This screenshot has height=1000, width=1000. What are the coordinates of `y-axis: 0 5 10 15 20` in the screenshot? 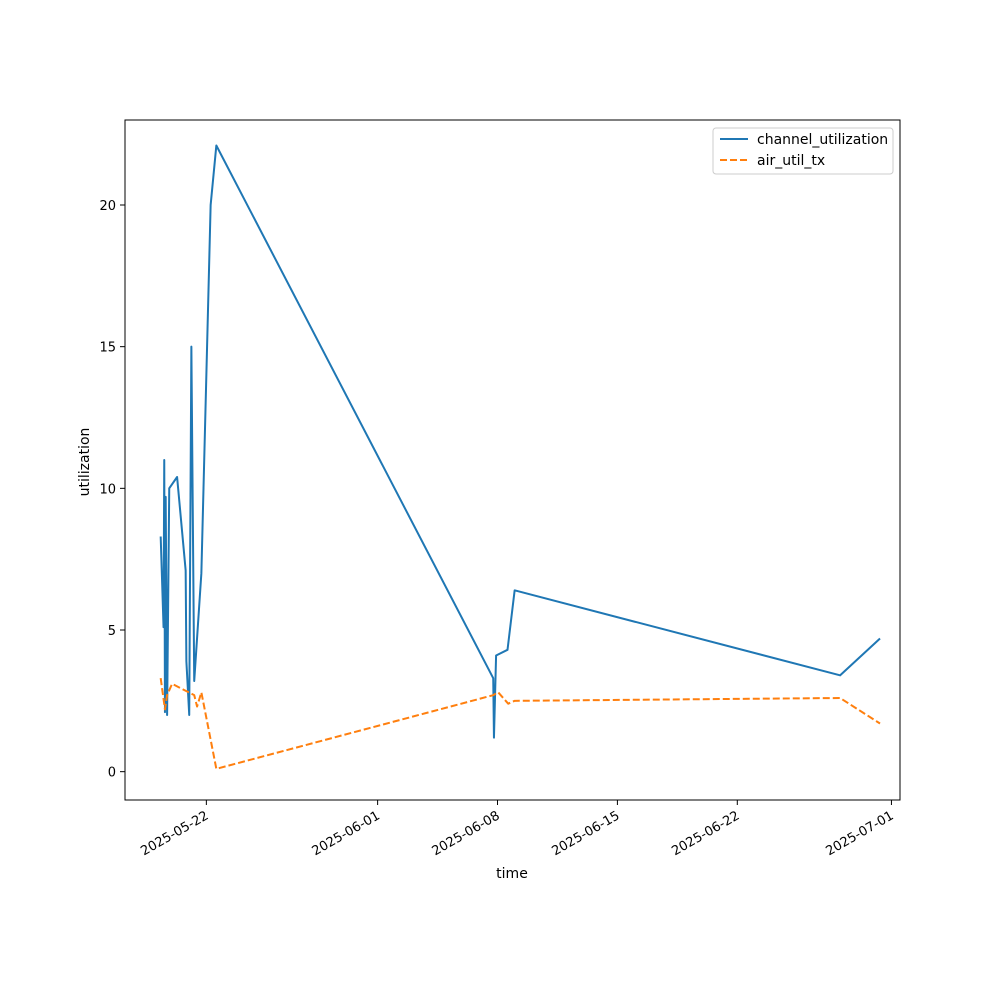 It's located at (112, 490).